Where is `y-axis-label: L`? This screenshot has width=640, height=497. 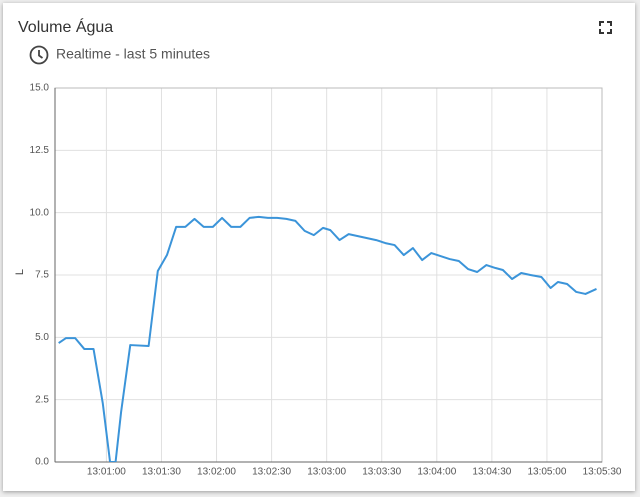
y-axis-label: L is located at coordinates (20, 272).